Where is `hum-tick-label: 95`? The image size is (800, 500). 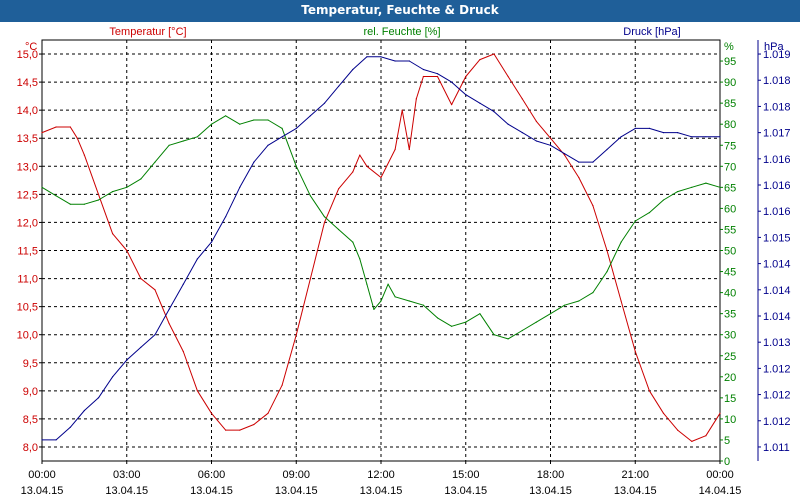 hum-tick-label: 95 is located at coordinates (730, 62).